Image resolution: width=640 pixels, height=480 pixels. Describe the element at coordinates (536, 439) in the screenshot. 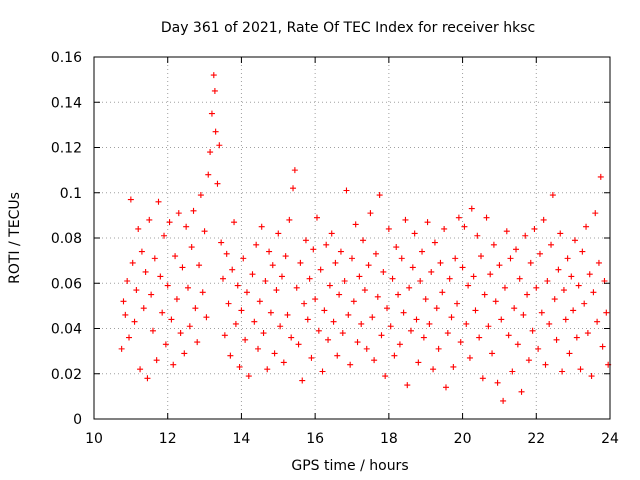

I see `x-tick-label: 22` at that location.